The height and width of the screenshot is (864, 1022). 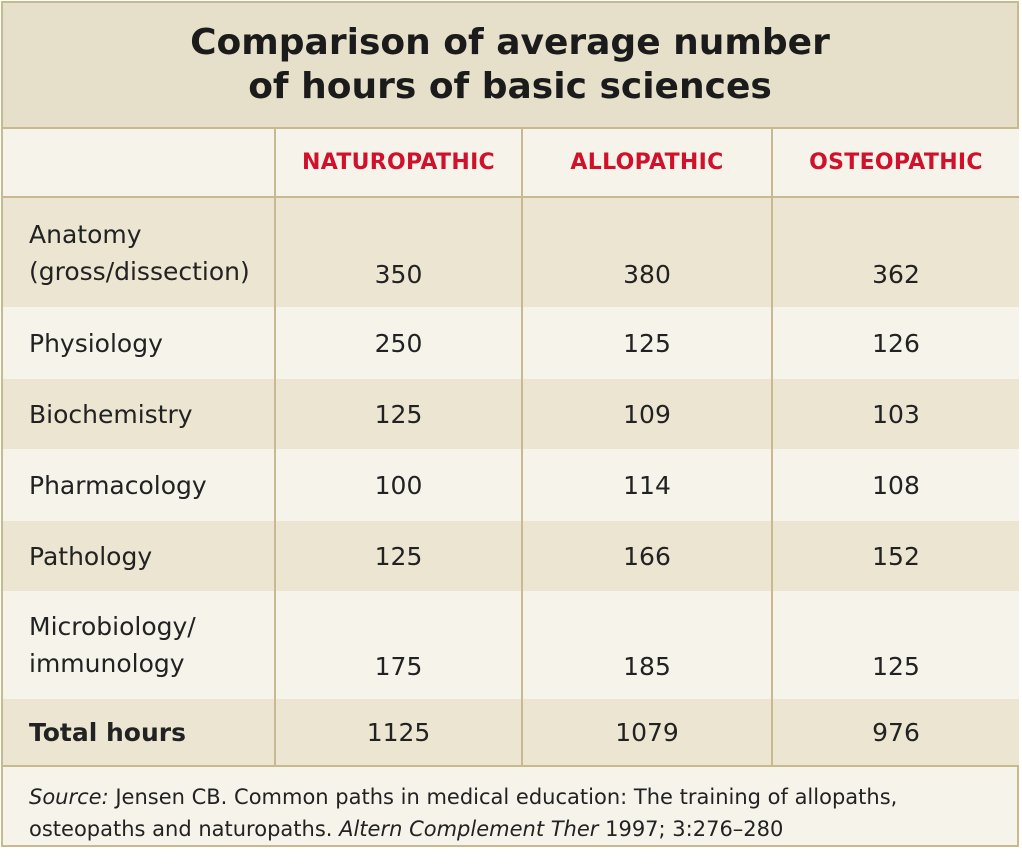 I want to click on cell-osteopathic: 362, so click(x=895, y=252).